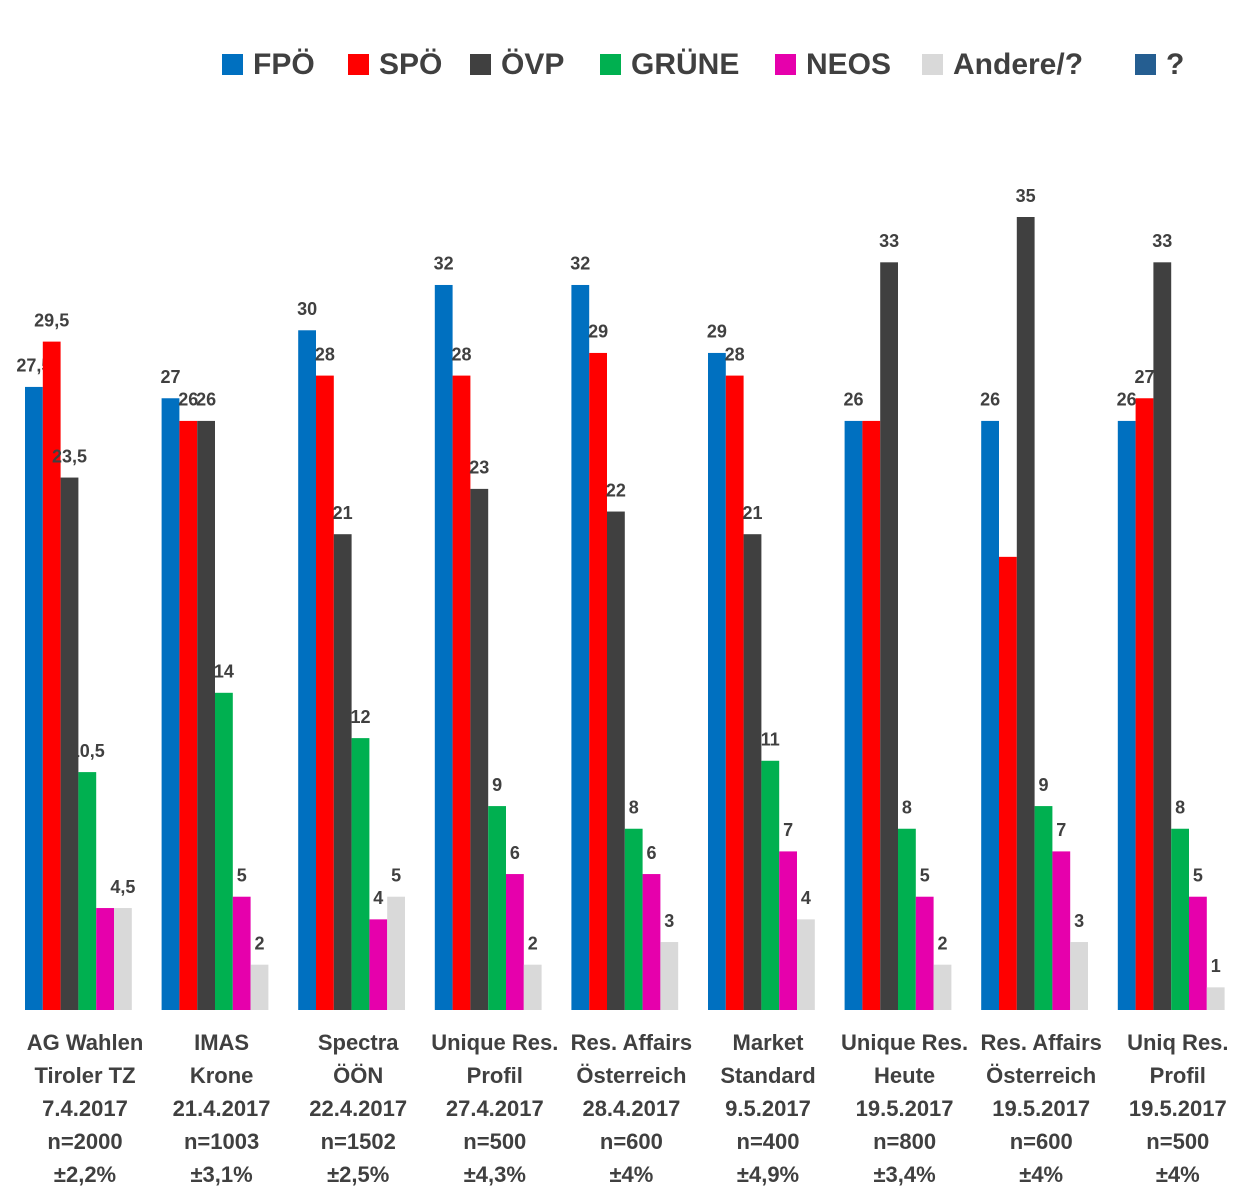 This screenshot has width=1253, height=1200. What do you see at coordinates (1026, 196) in the screenshot?
I see `value-label: 35` at bounding box center [1026, 196].